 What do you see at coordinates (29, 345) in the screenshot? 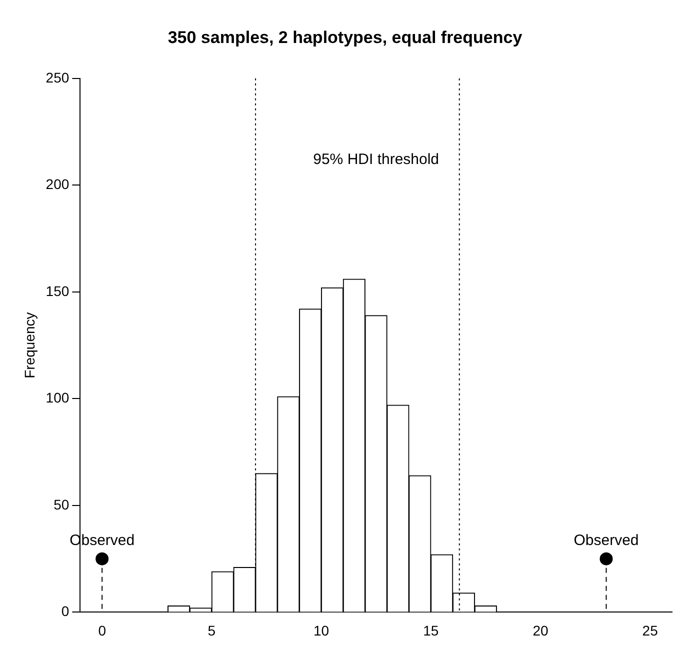
I see `y-axis-title: Frequency` at bounding box center [29, 345].